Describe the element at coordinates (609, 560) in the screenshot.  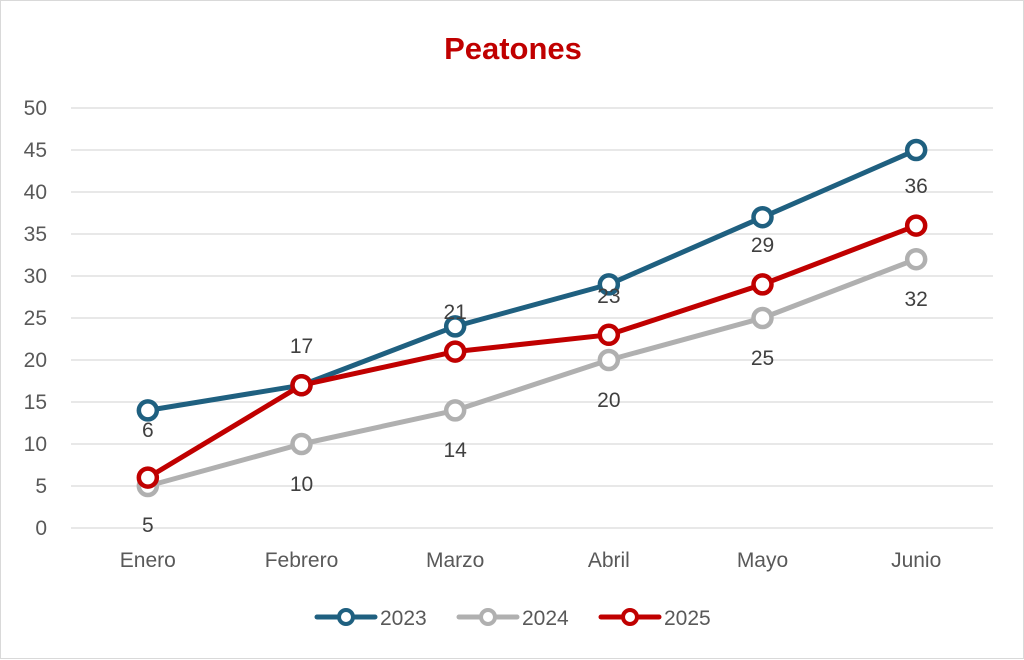
I see `x-tick-label: Abril` at that location.